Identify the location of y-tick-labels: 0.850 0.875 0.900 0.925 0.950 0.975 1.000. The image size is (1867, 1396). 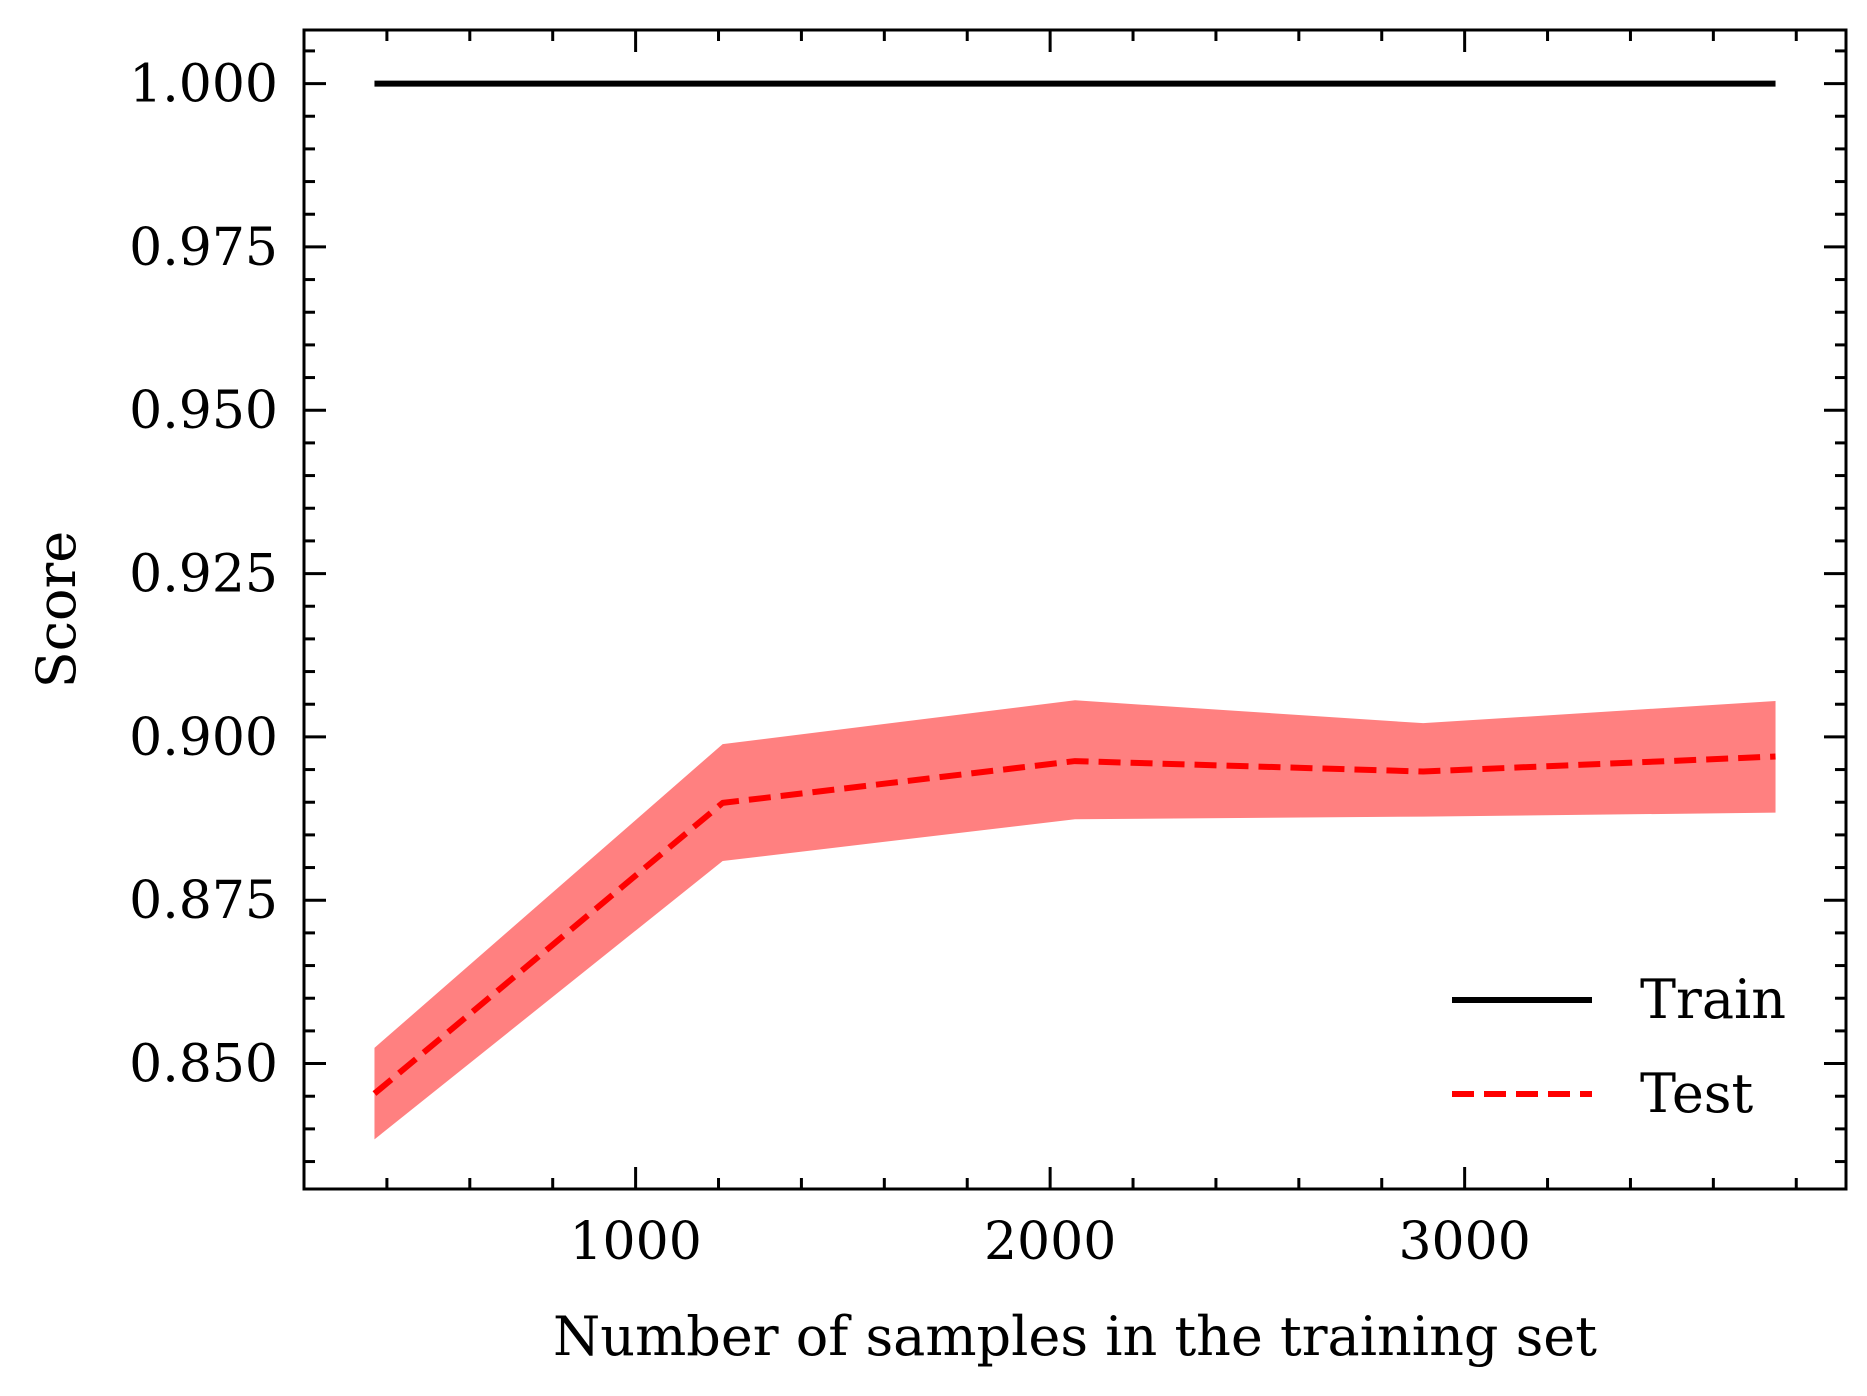
(203, 575).